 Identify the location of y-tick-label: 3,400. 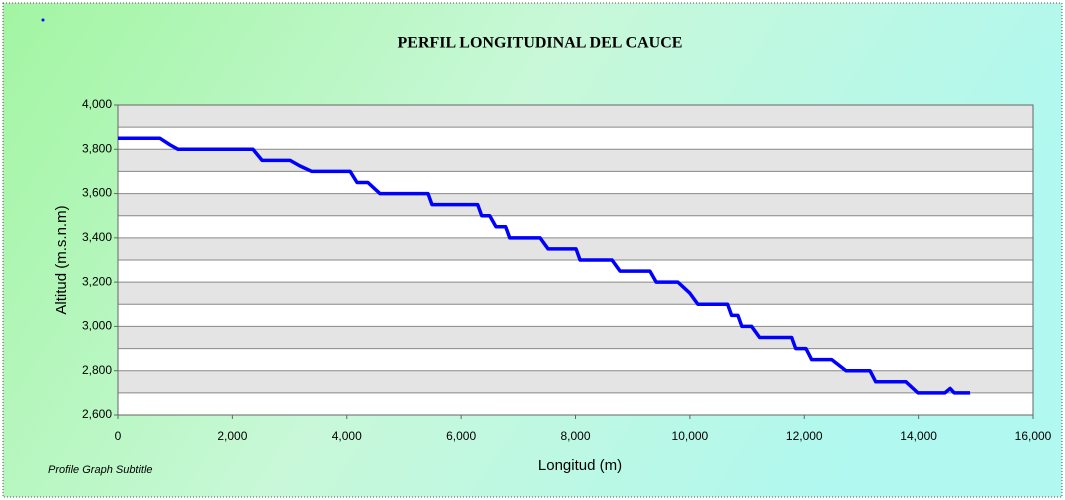
(97, 237).